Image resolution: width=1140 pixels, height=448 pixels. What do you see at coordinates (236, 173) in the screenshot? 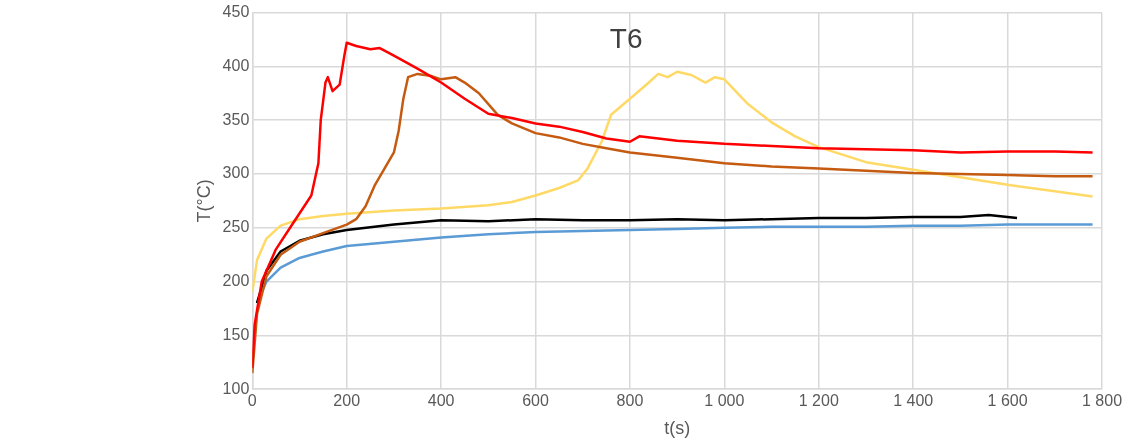
I see `y-tick-label: 300` at bounding box center [236, 173].